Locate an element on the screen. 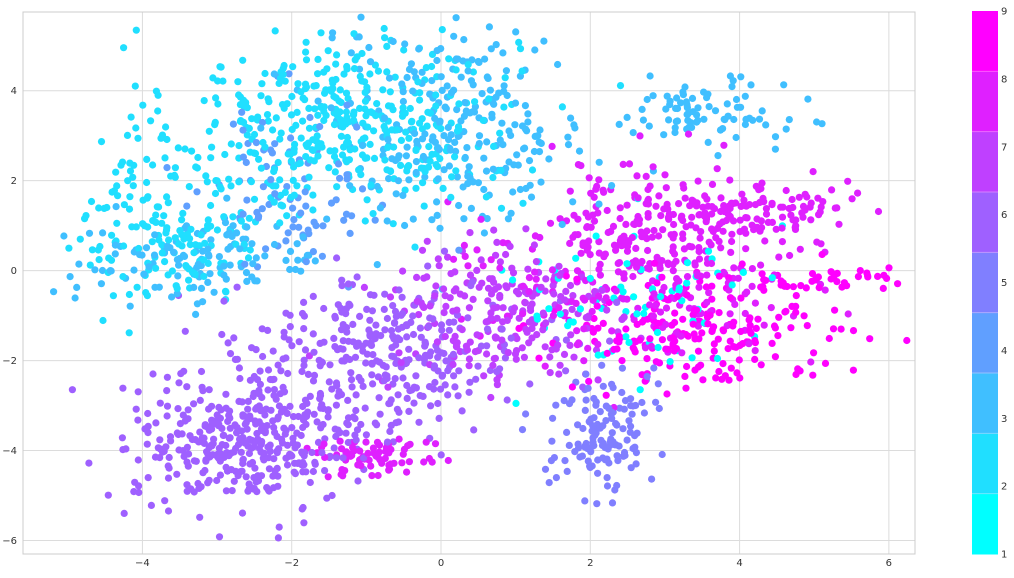 This screenshot has width=1014, height=578. colorbar-segment is located at coordinates (985, 41).